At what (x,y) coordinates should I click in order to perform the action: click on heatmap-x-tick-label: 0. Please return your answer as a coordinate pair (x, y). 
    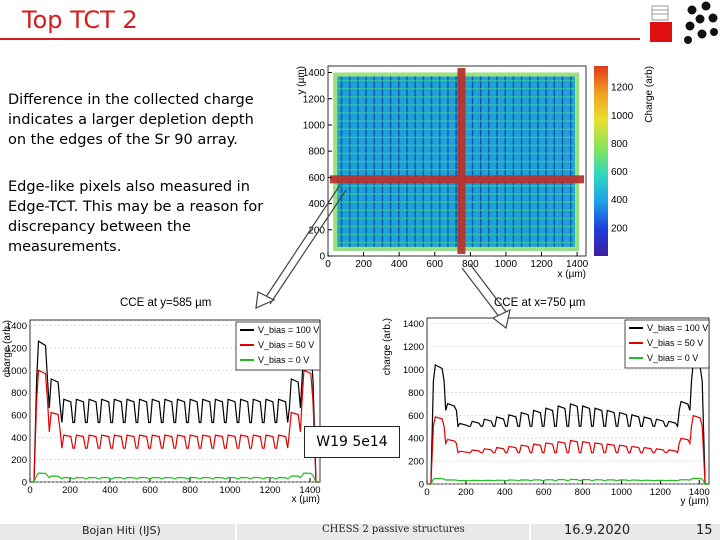
    Looking at the image, I should click on (328, 264).